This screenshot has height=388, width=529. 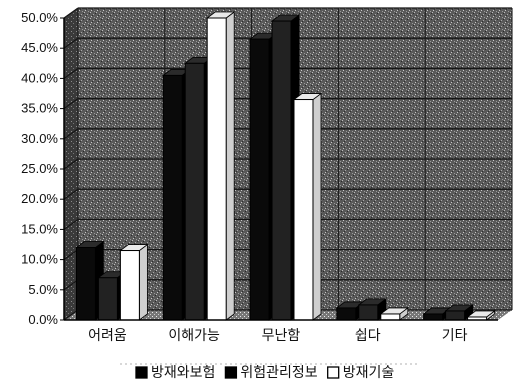 What do you see at coordinates (107, 336) in the screenshot?
I see `x-tick-label: 어려움` at bounding box center [107, 336].